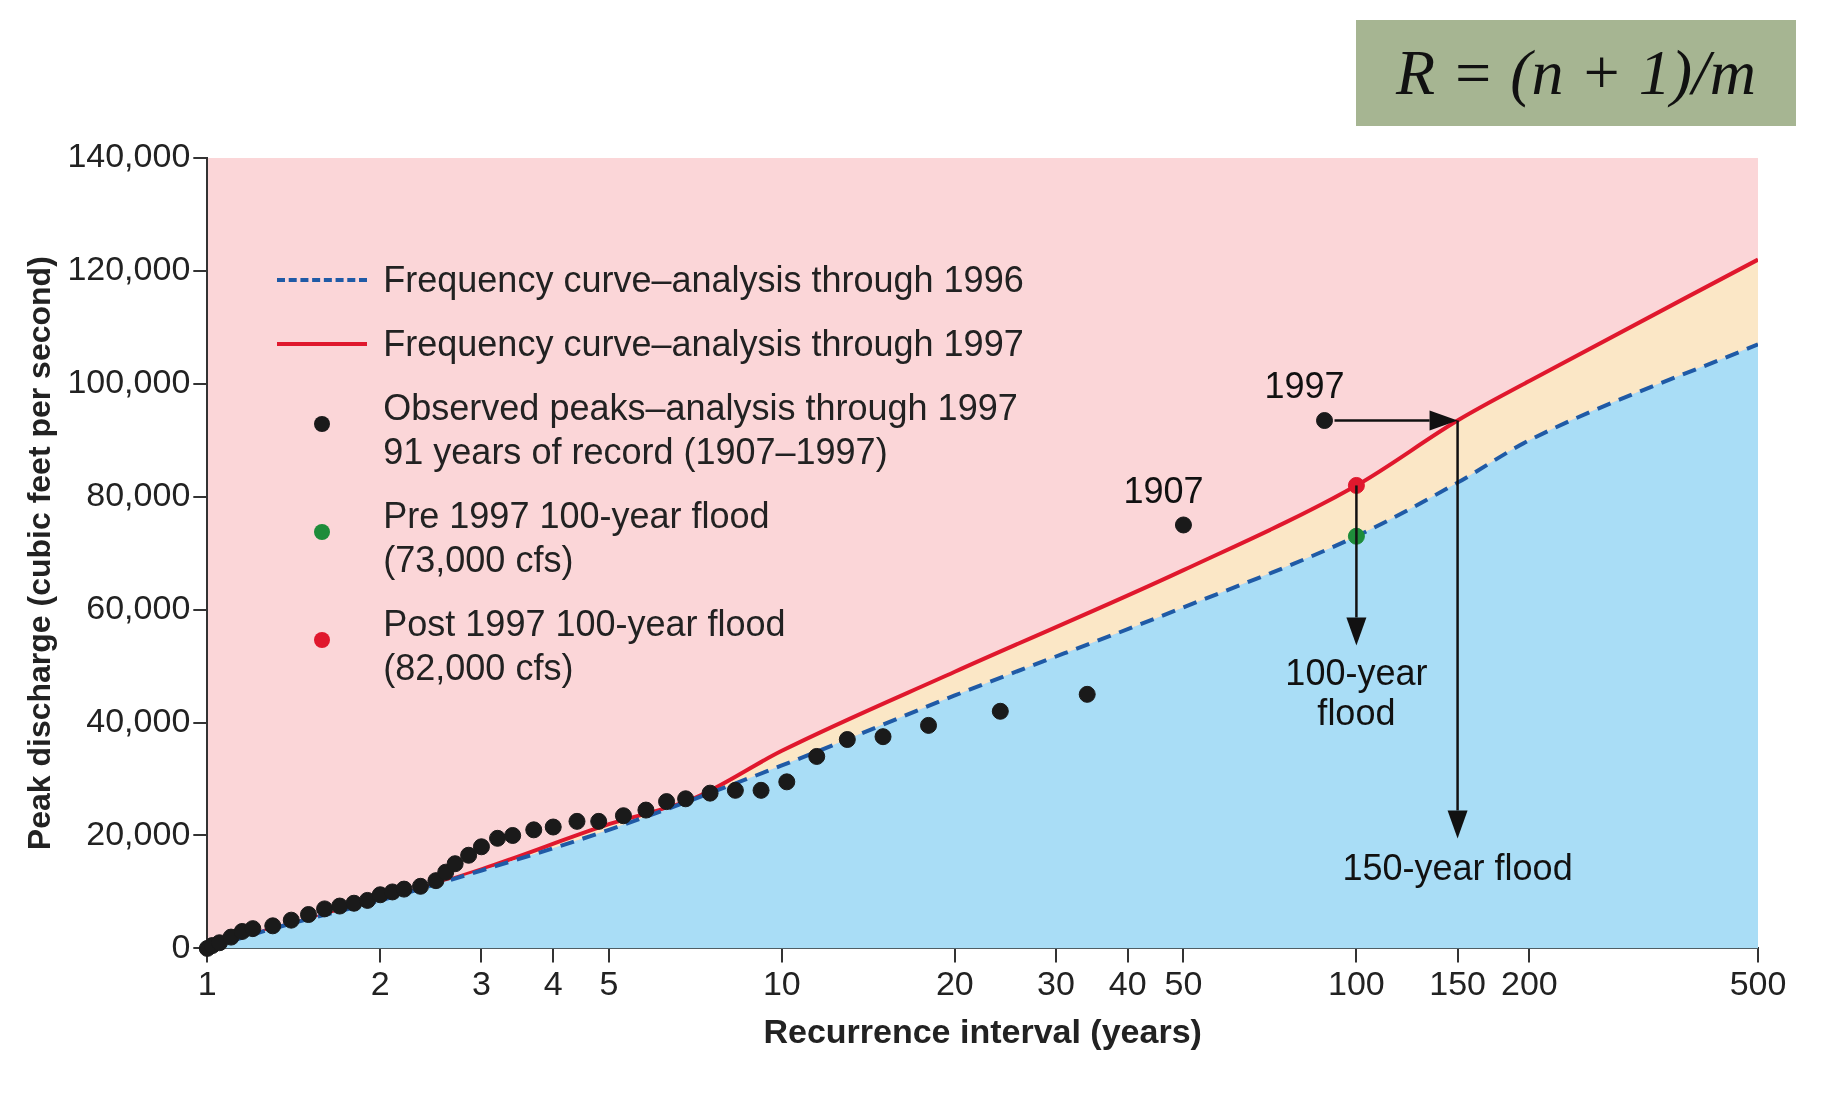  Describe the element at coordinates (1457, 868) in the screenshot. I see `annotation: 150-year flood` at that location.